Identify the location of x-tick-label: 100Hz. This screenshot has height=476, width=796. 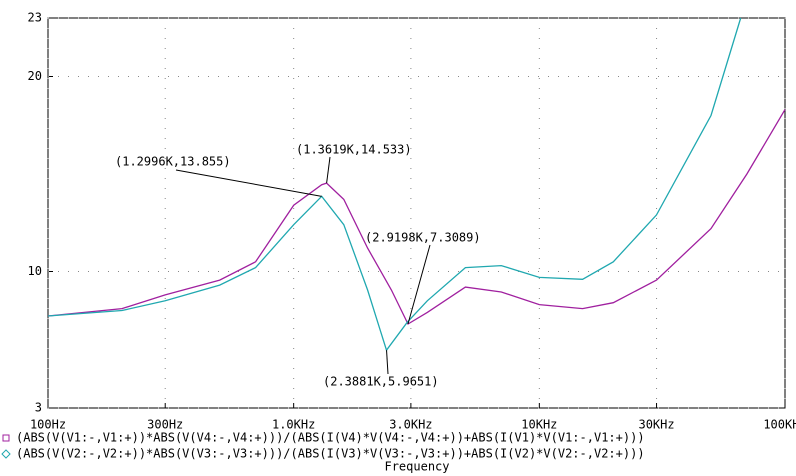
(48, 425).